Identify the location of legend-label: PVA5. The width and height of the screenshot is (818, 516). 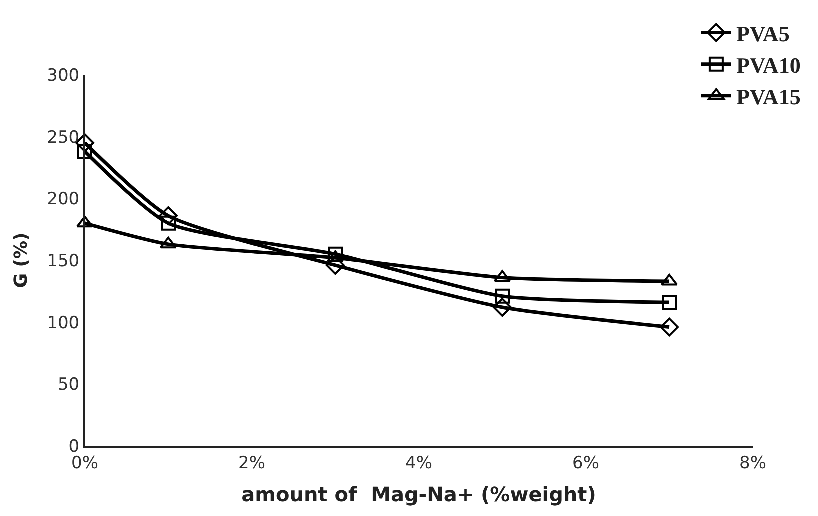
(763, 33).